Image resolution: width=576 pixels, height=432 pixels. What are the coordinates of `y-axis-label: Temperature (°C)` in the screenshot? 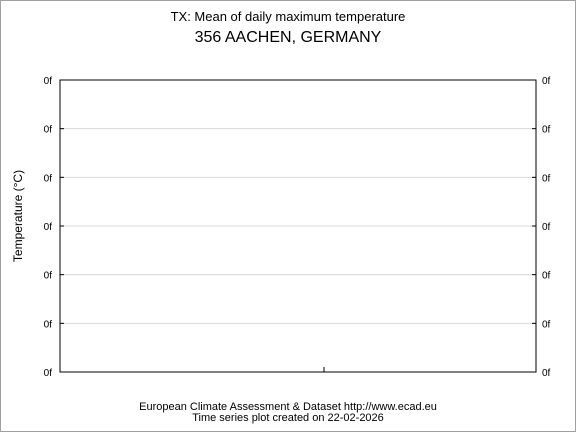 It's located at (18, 216).